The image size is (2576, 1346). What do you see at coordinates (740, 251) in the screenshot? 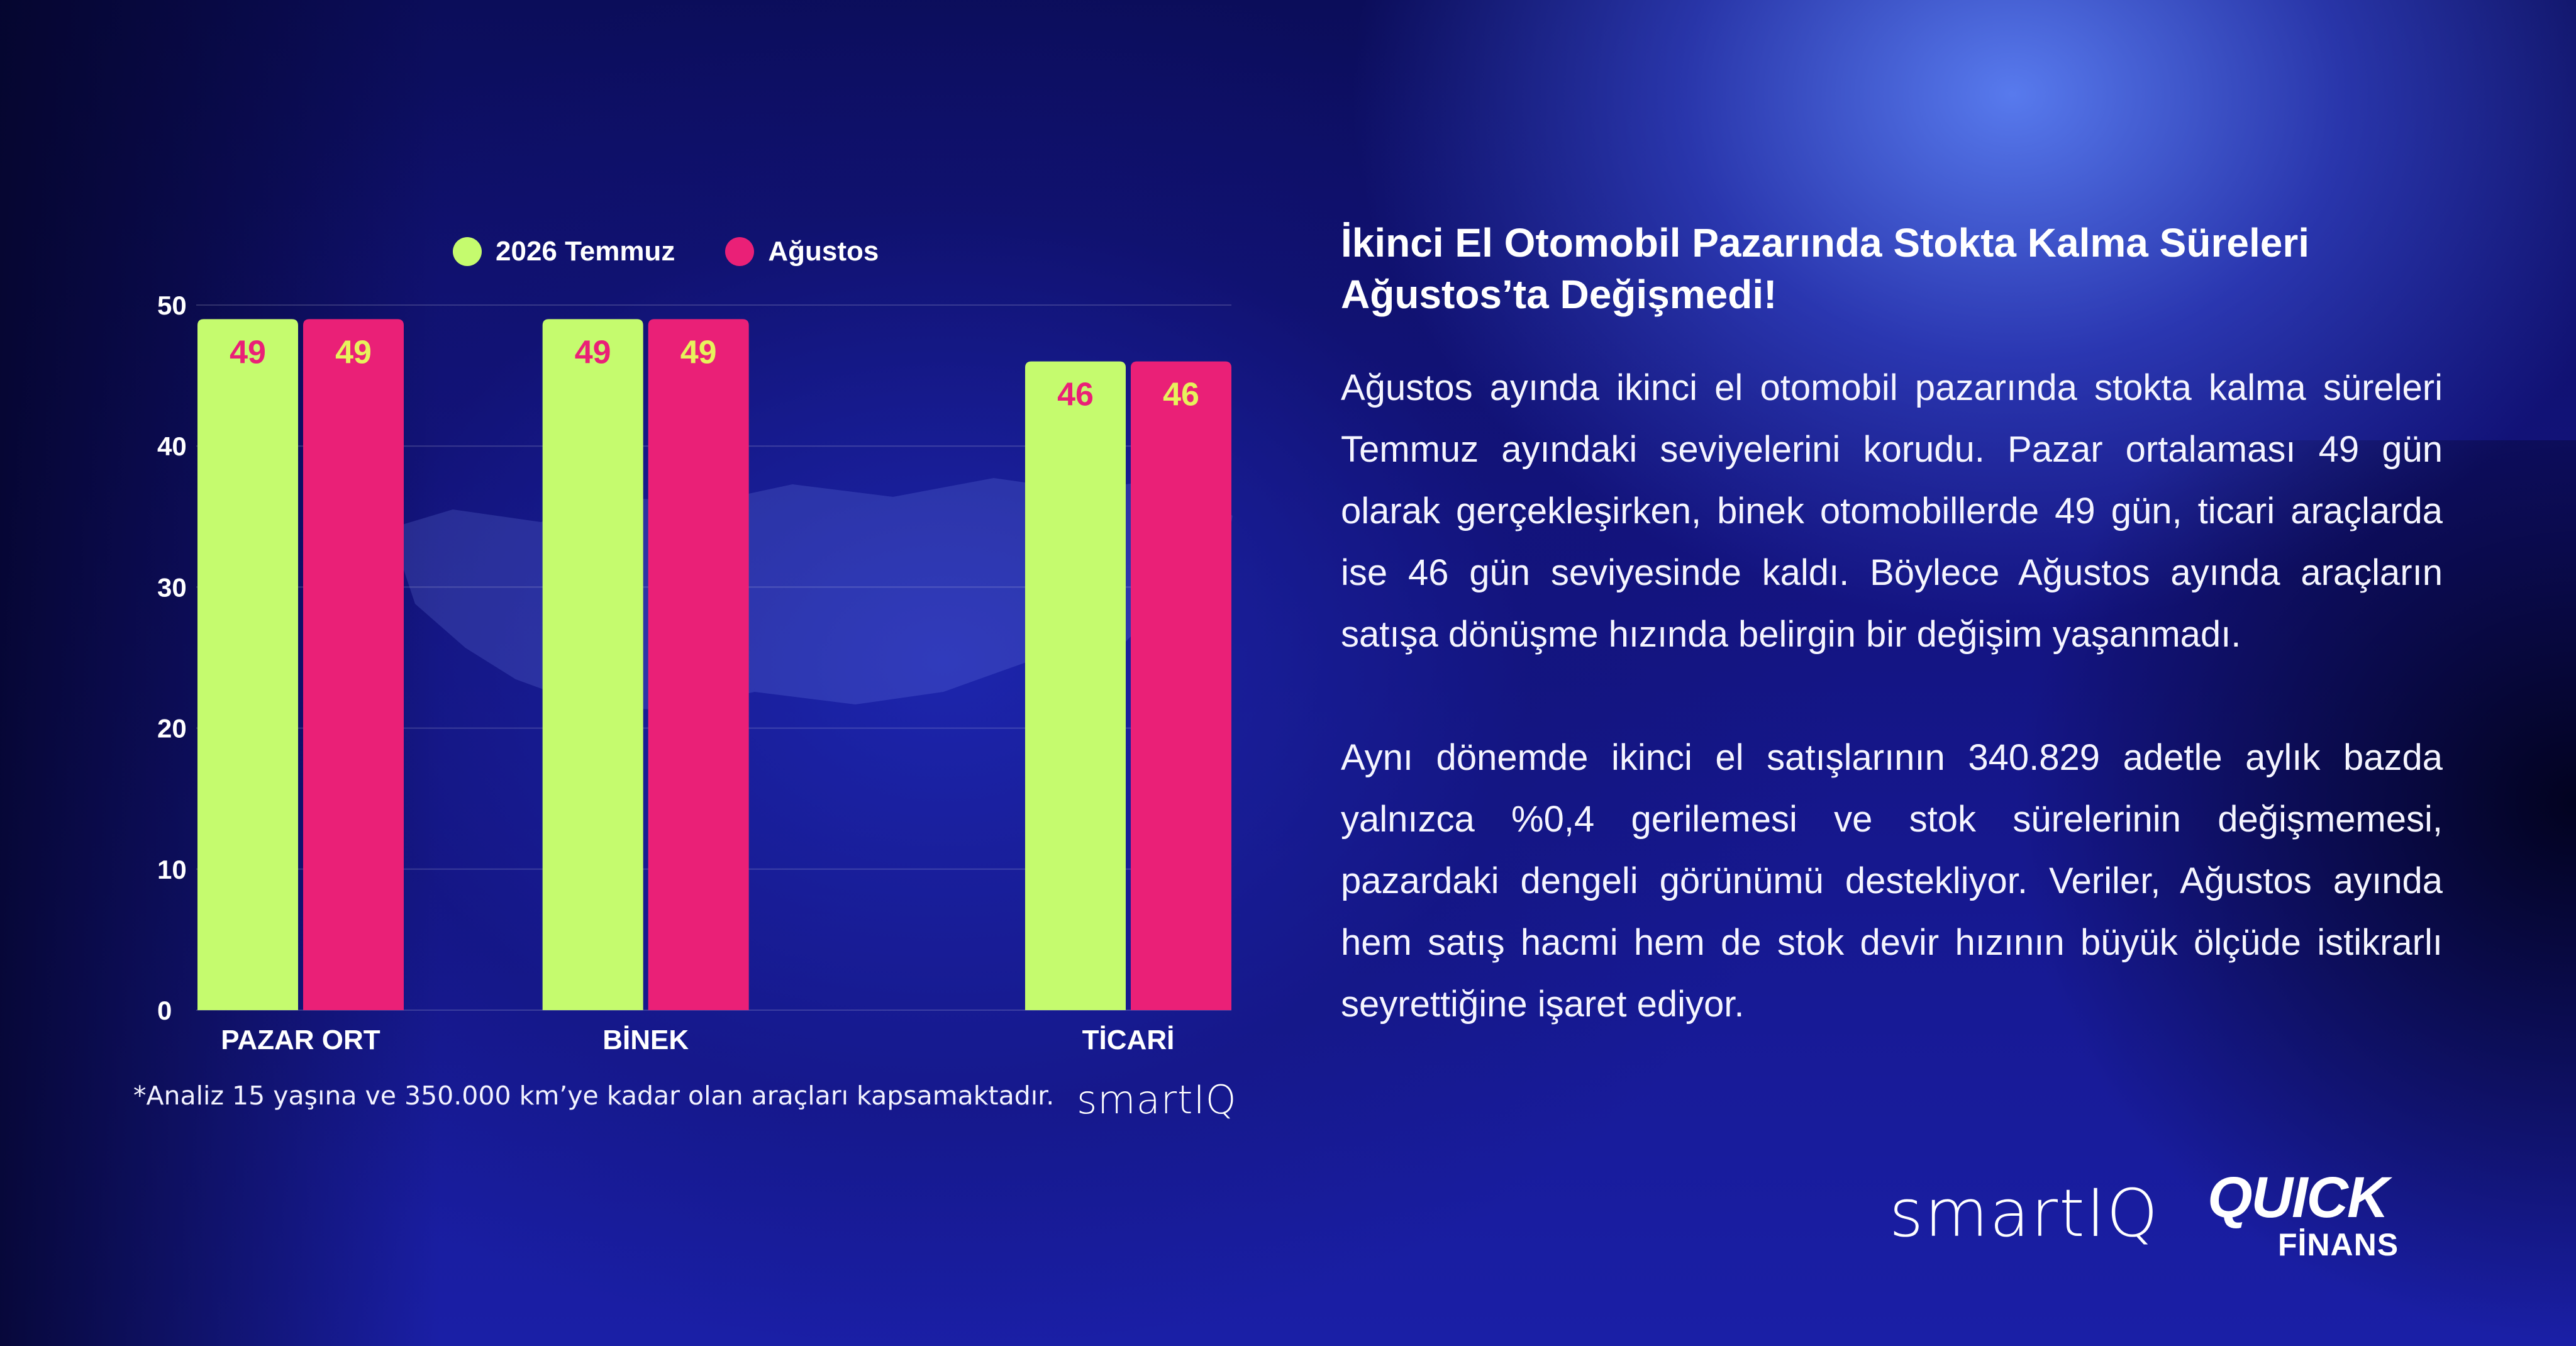
I see `legend-dot-series2` at bounding box center [740, 251].